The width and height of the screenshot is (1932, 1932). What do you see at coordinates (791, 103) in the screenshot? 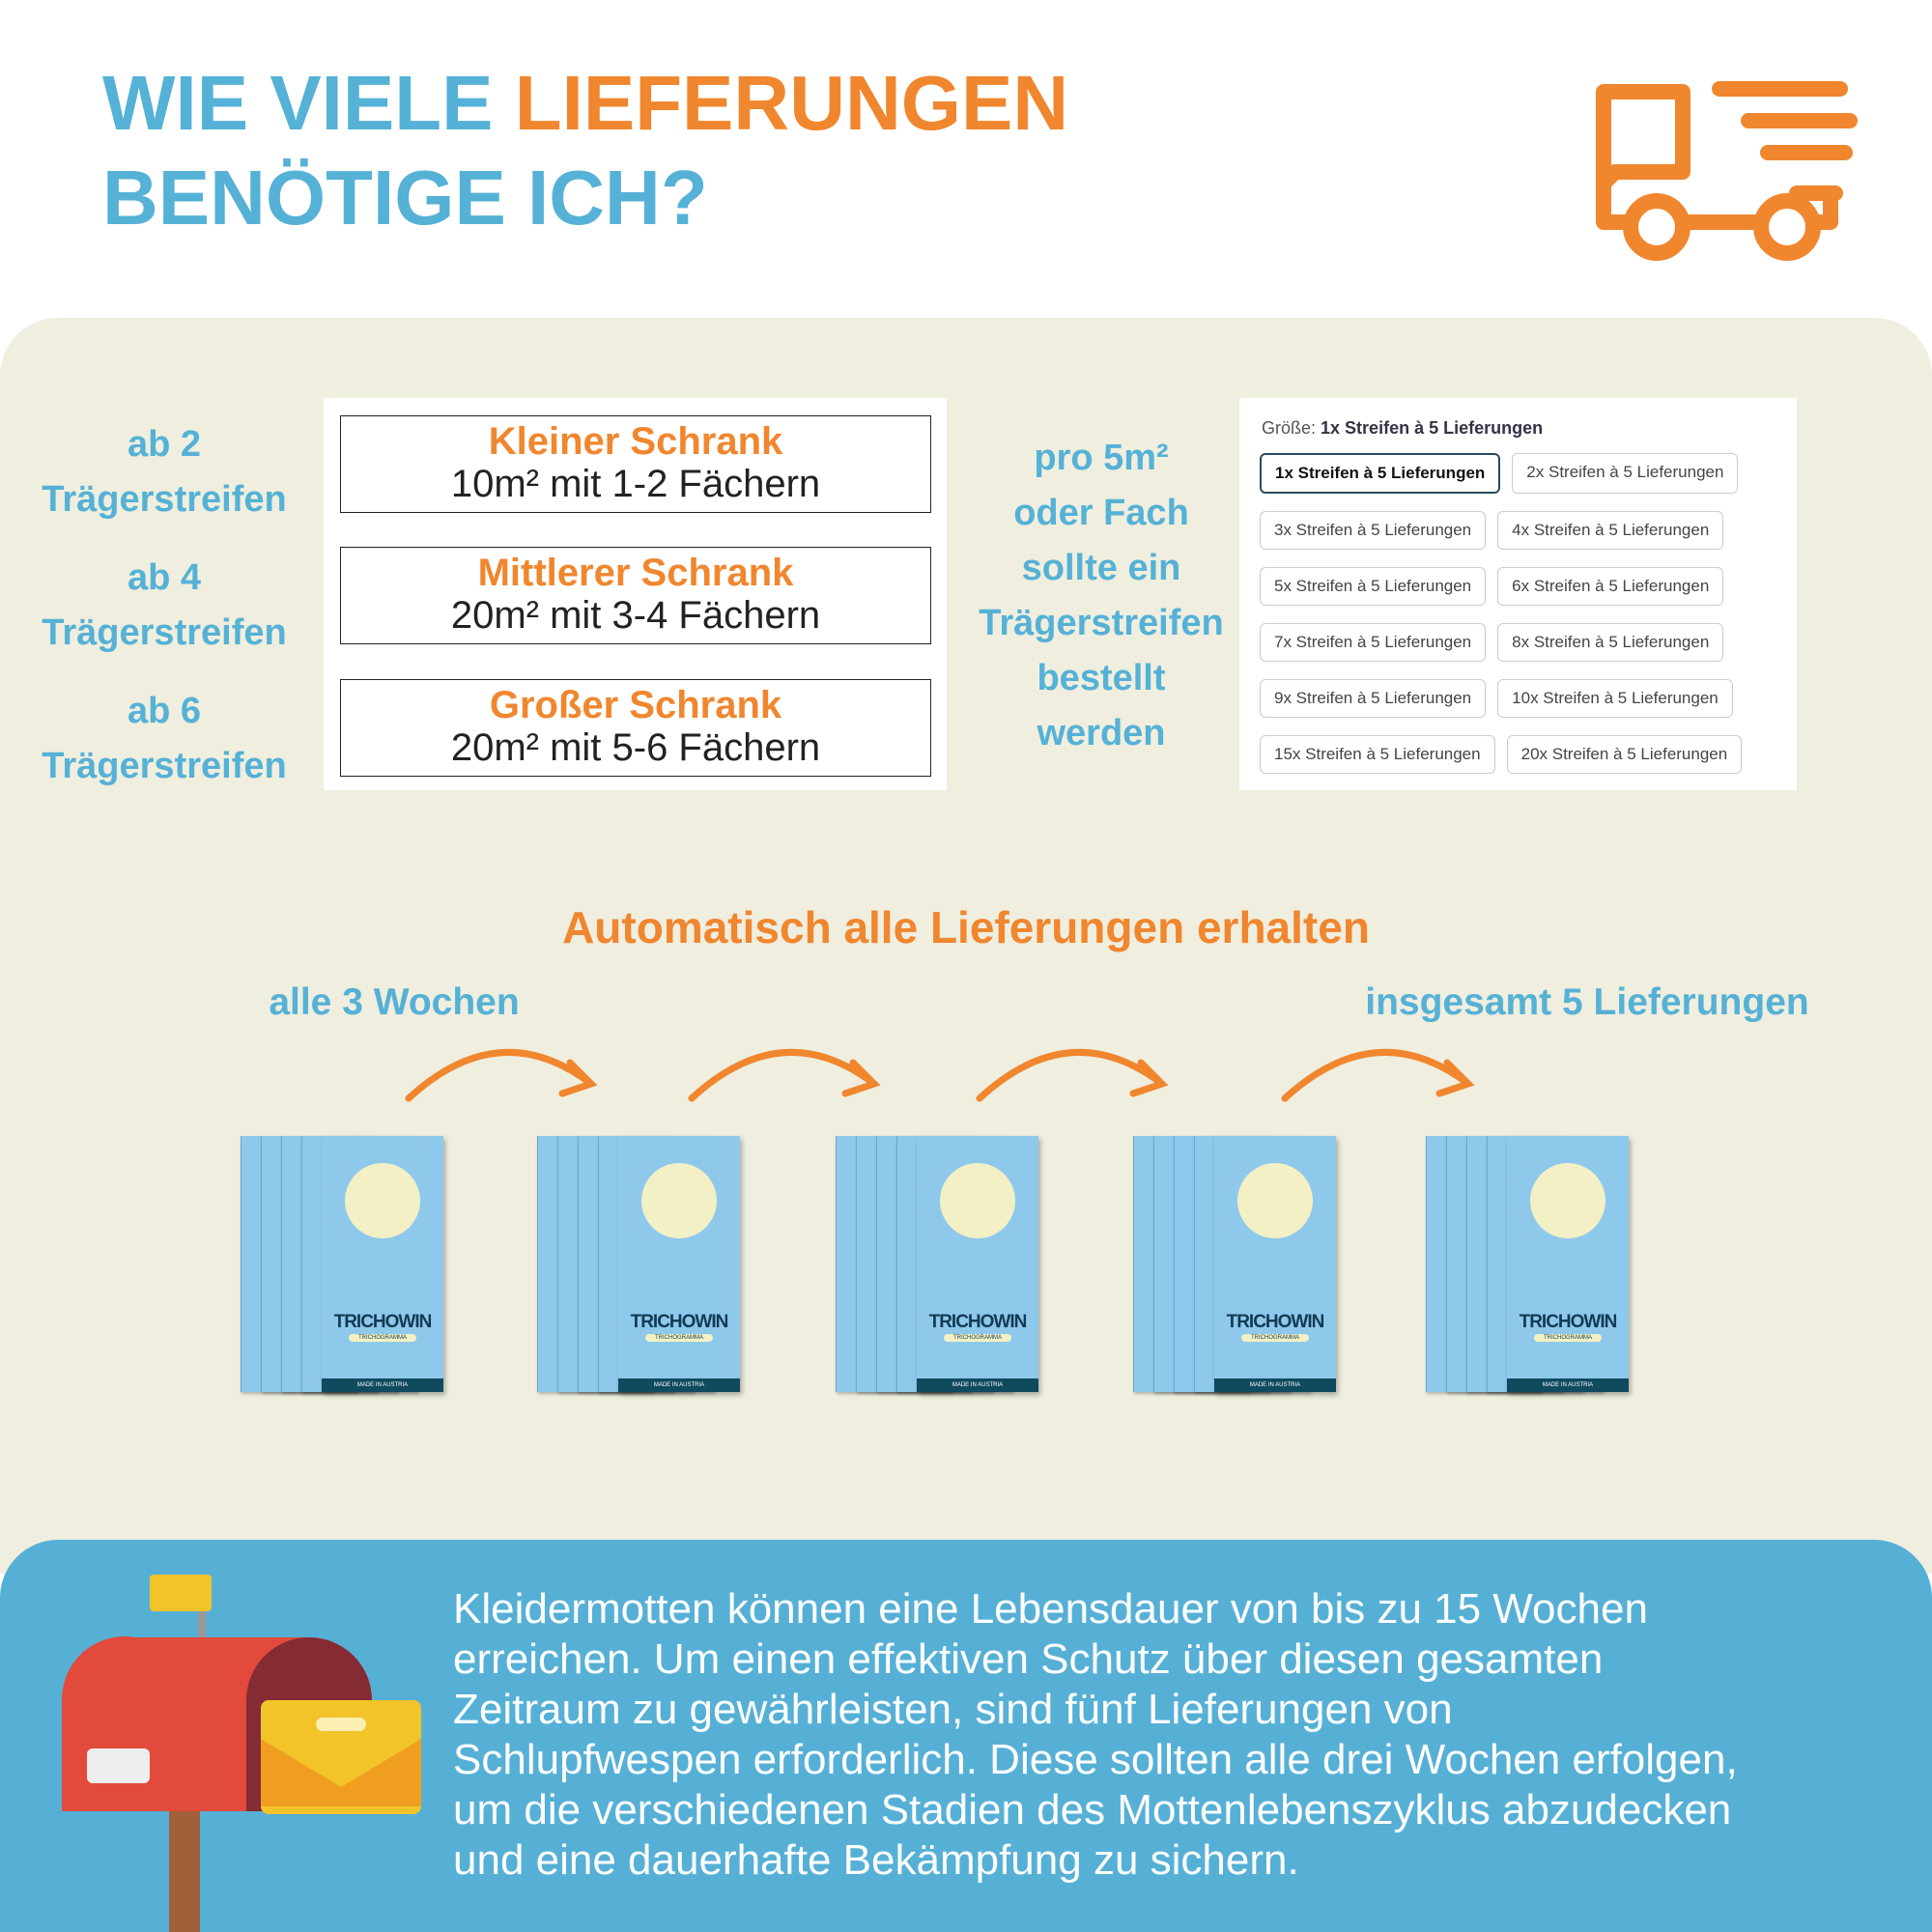
I see `title-highlight: LIEFERUNGEN` at bounding box center [791, 103].